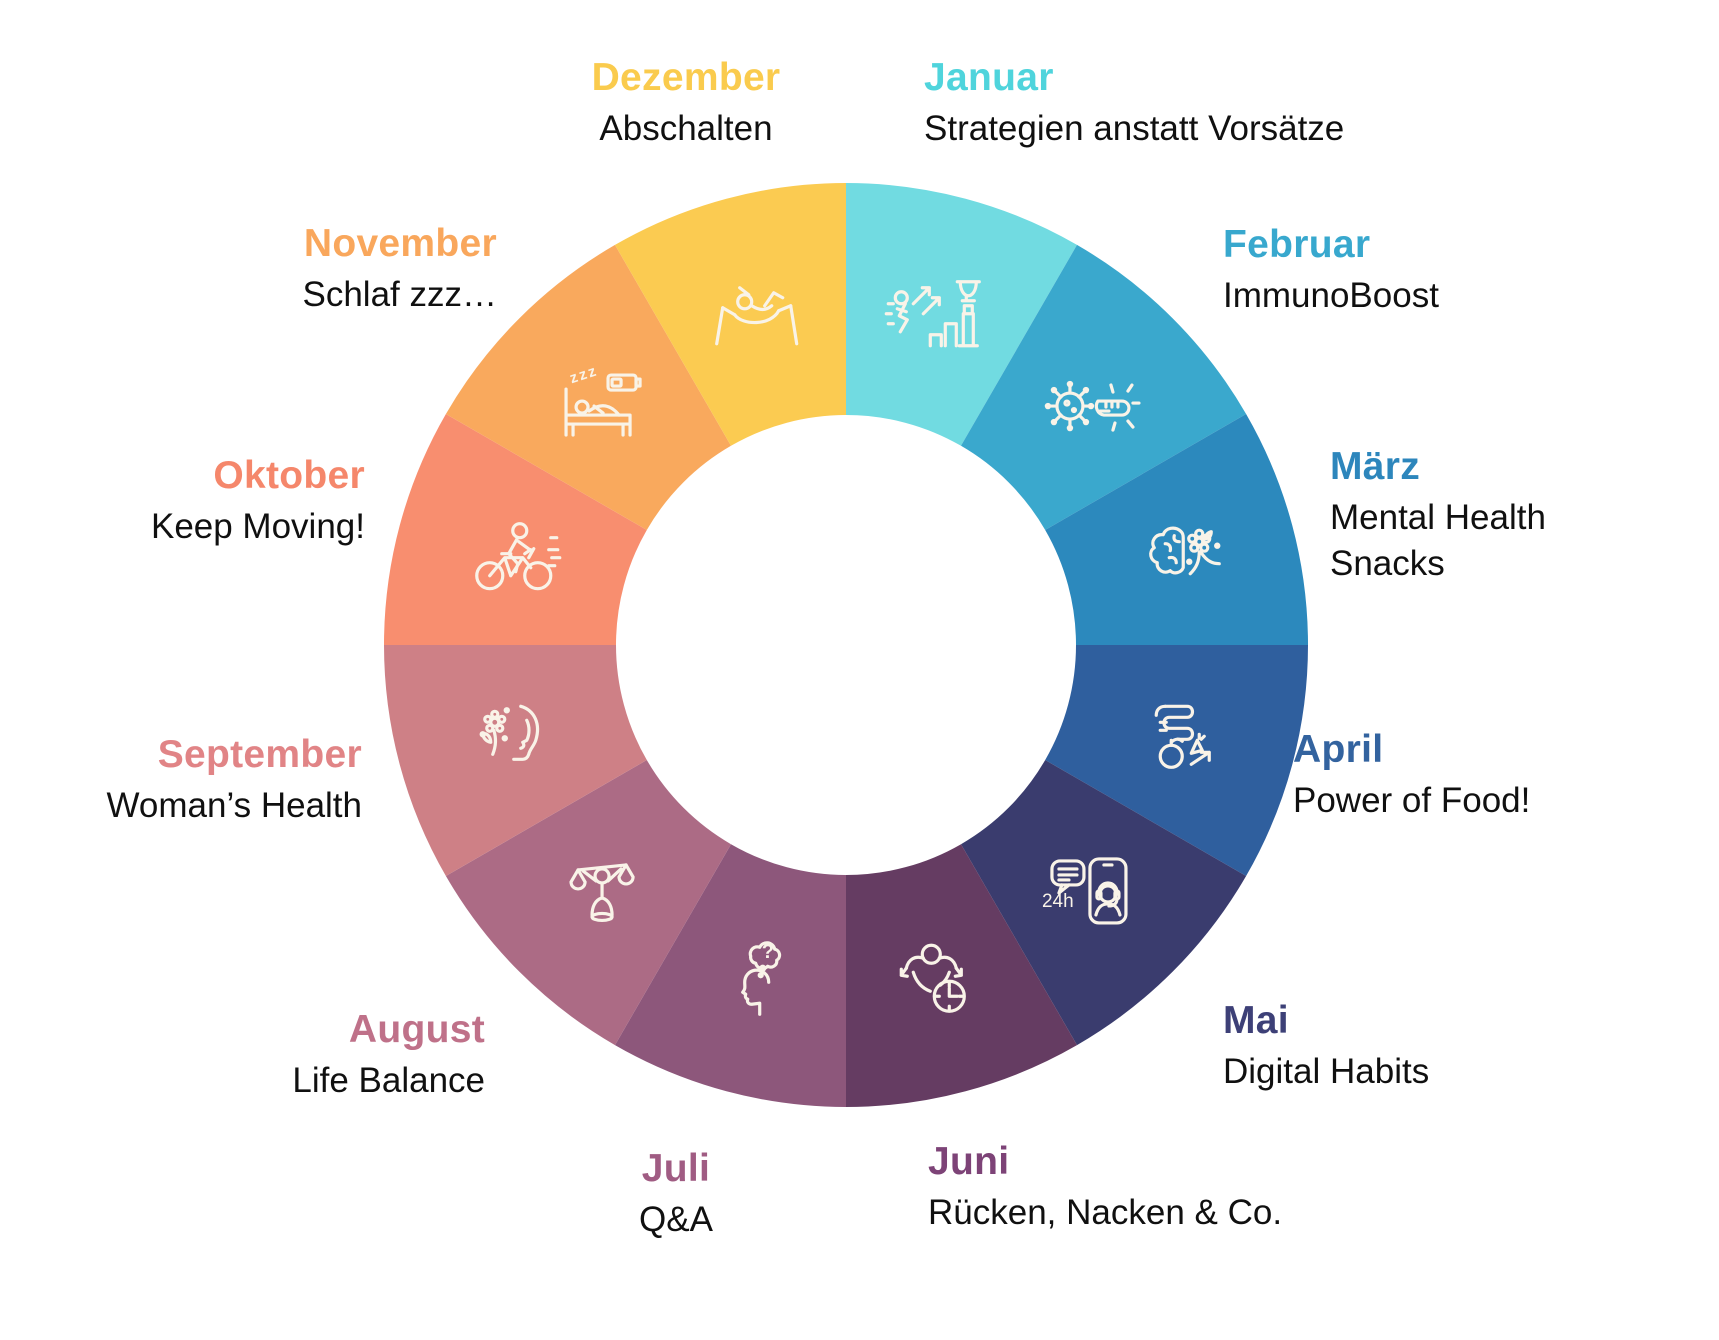 This screenshot has height=1340, width=1719. Describe the element at coordinates (757, 316) in the screenshot. I see `hammock-icon` at that location.